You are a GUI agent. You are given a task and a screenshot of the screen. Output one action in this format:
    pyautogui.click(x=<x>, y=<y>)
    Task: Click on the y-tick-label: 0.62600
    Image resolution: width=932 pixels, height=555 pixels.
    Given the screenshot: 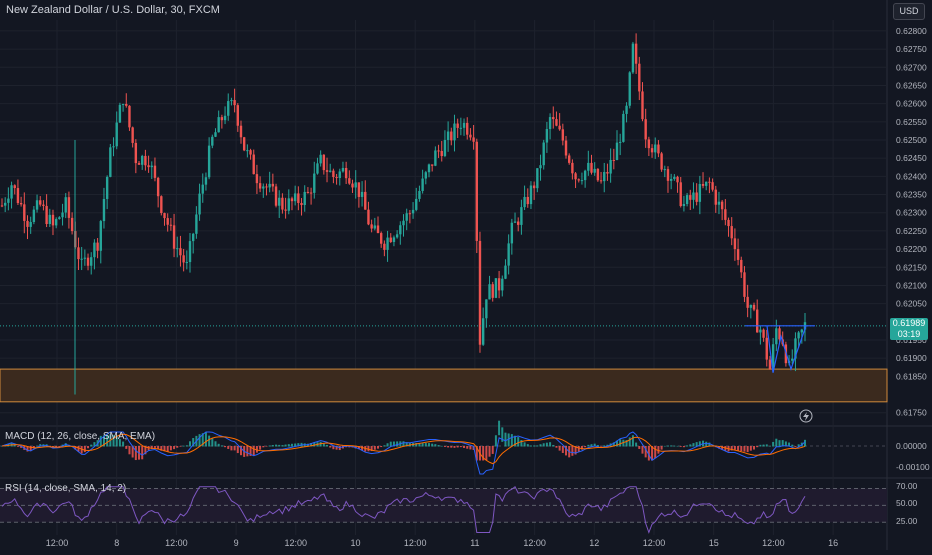 What is the action you would take?
    pyautogui.click(x=911, y=104)
    